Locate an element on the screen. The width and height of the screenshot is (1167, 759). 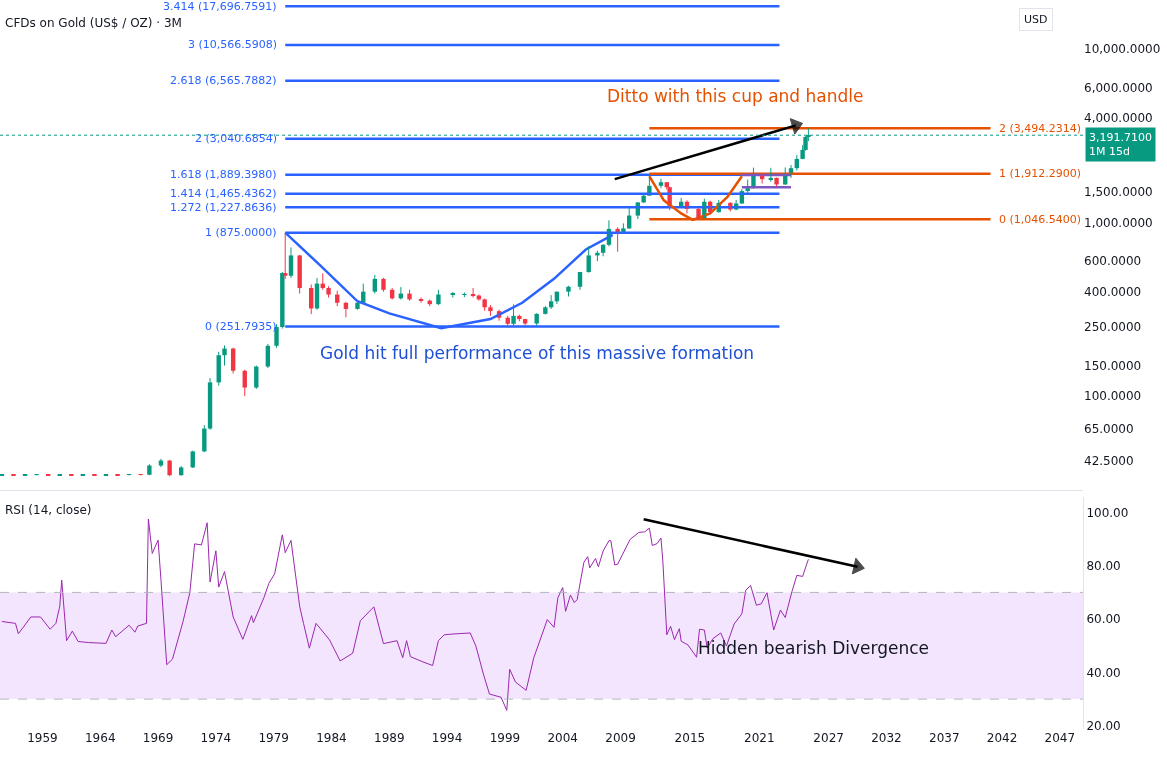
series-label: 2.618 (6,565.7882) is located at coordinates (223, 80).